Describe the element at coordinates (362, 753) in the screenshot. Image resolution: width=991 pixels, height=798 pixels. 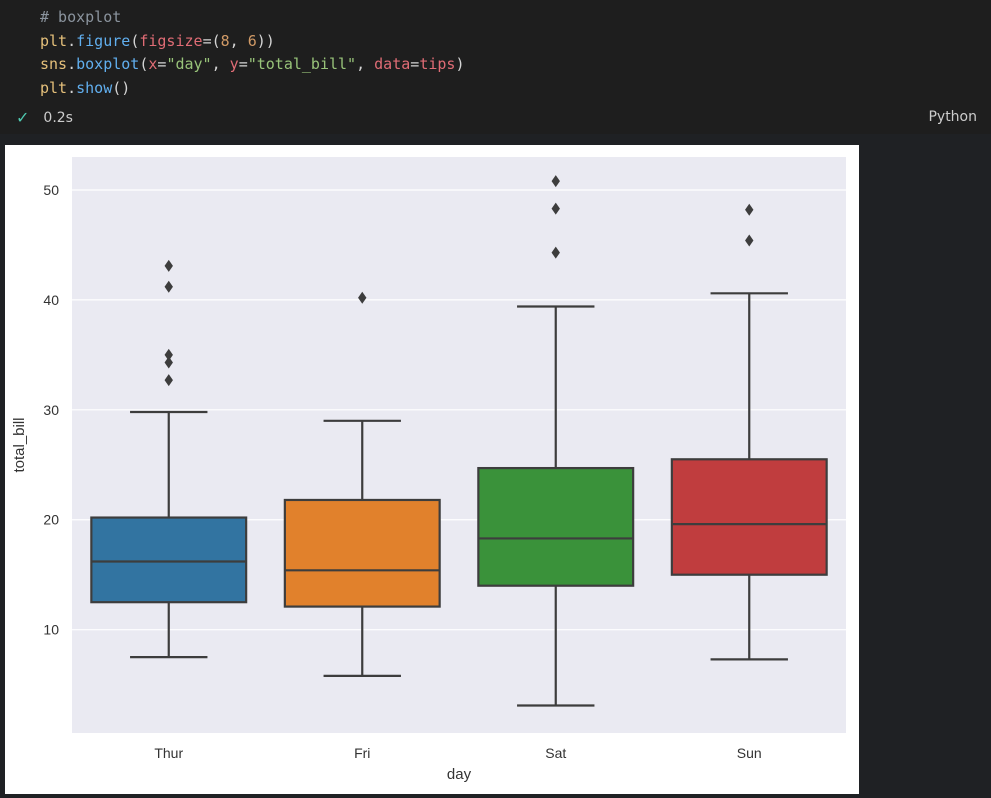
I see `x-tick-label: Fri` at that location.